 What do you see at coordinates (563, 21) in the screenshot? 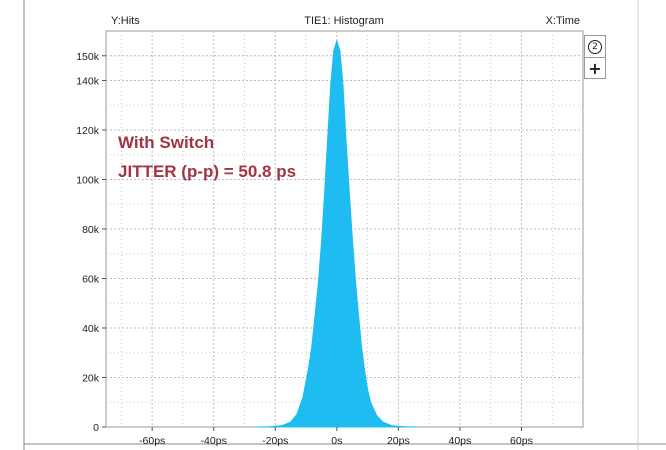
I see `x-axis-label: X:Time` at bounding box center [563, 21].